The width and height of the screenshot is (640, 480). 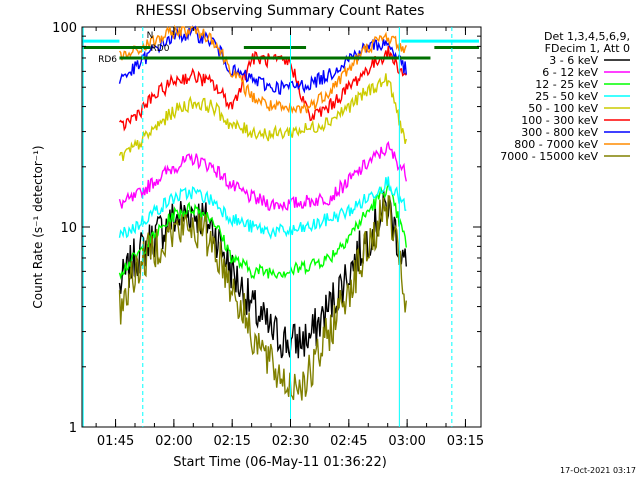 What do you see at coordinates (570, 72) in the screenshot?
I see `legend-label-2: 6 - 12 keV` at bounding box center [570, 72].